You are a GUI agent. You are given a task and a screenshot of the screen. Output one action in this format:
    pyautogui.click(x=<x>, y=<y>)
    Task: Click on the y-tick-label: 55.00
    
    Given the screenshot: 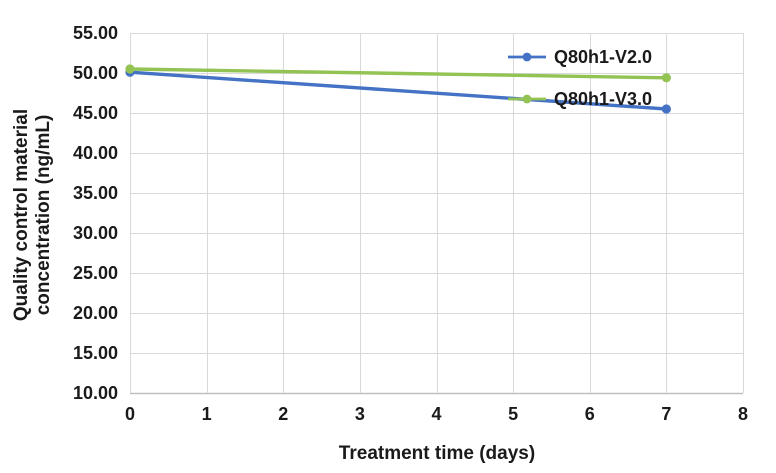 What is the action you would take?
    pyautogui.click(x=95, y=33)
    